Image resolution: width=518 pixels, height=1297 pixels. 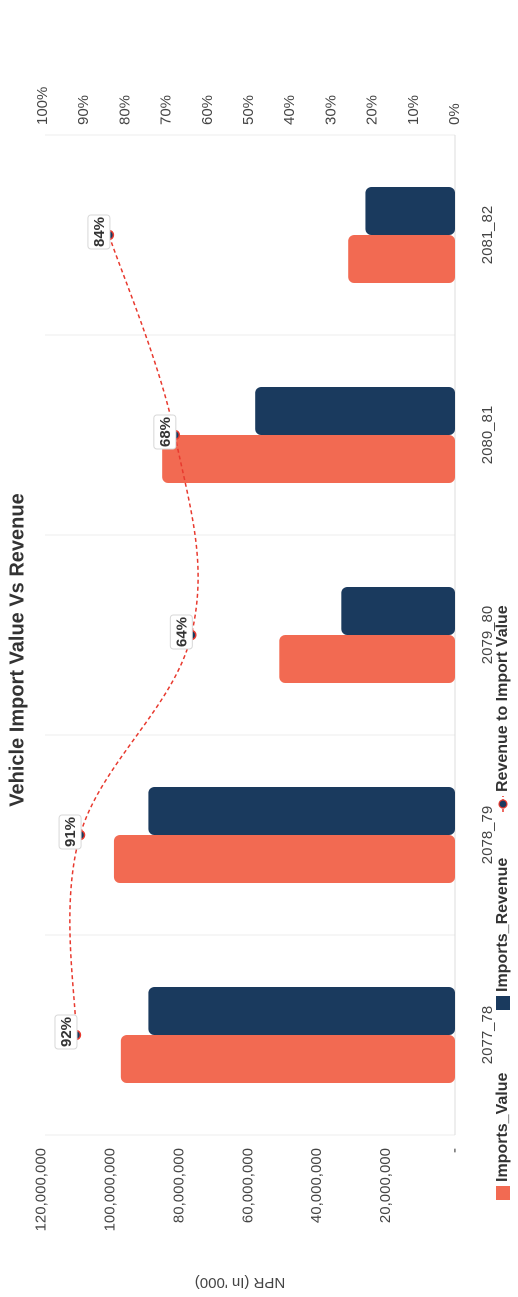 What do you see at coordinates (124, 110) in the screenshot?
I see `y2-tick-label: 80%` at bounding box center [124, 110].